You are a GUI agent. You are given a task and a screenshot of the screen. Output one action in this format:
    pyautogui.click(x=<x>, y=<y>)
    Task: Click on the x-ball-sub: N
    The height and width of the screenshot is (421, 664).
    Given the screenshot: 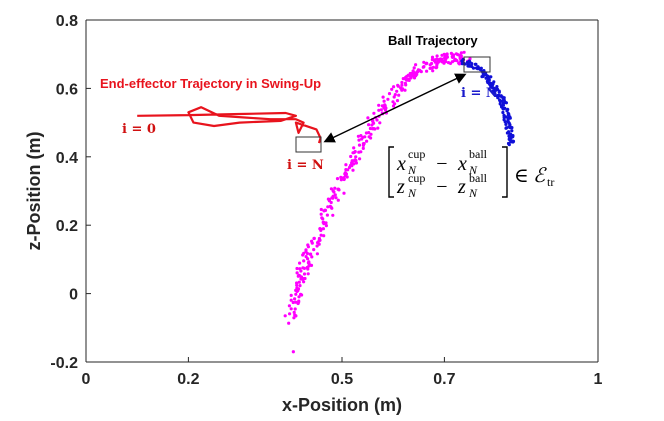 What is the action you would take?
    pyautogui.click(x=473, y=170)
    